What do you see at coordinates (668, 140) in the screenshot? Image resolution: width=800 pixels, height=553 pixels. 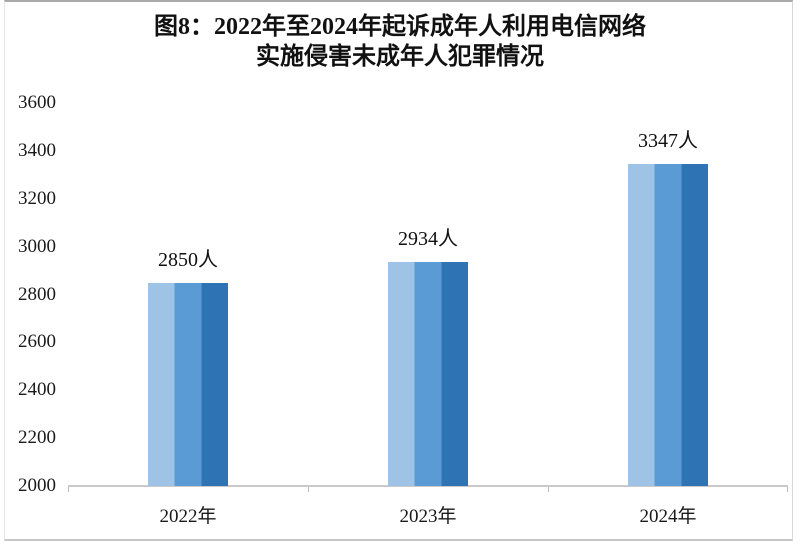 I see `bar-value-label: 3347人` at bounding box center [668, 140].